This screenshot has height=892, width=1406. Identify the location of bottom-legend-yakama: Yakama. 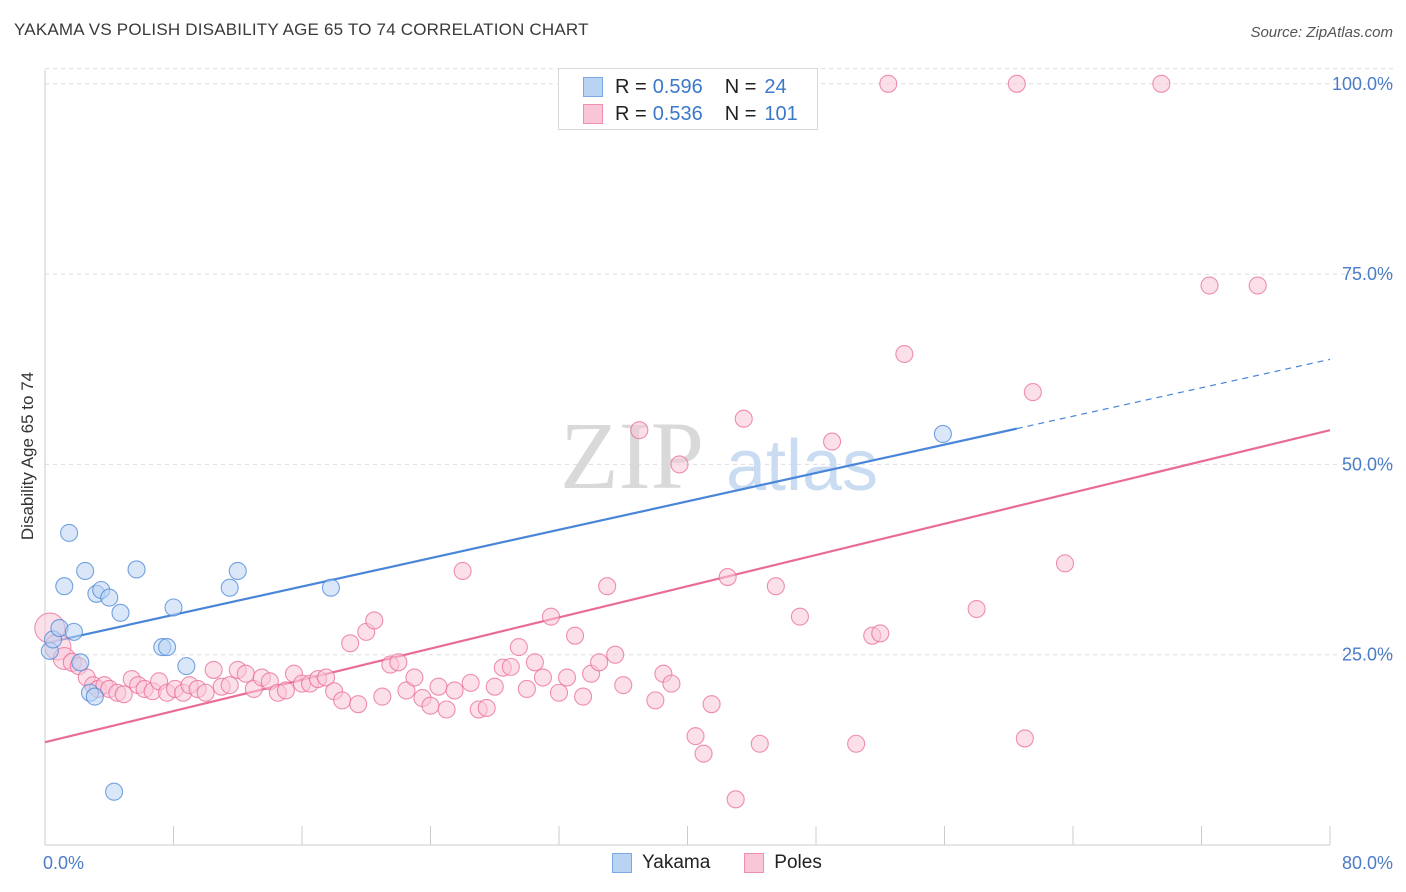
(661, 863).